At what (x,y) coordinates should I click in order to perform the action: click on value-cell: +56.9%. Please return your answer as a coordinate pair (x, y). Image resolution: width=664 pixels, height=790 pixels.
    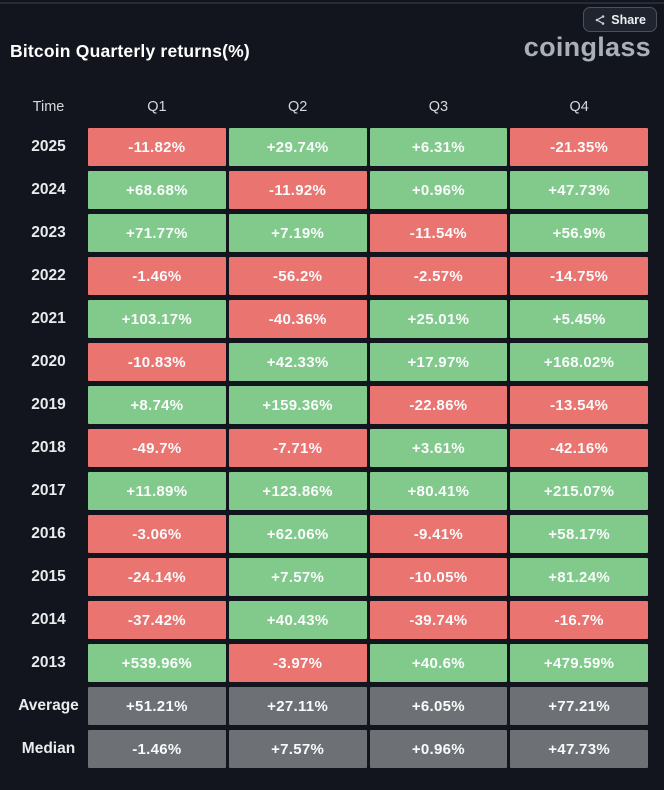
    Looking at the image, I should click on (579, 233).